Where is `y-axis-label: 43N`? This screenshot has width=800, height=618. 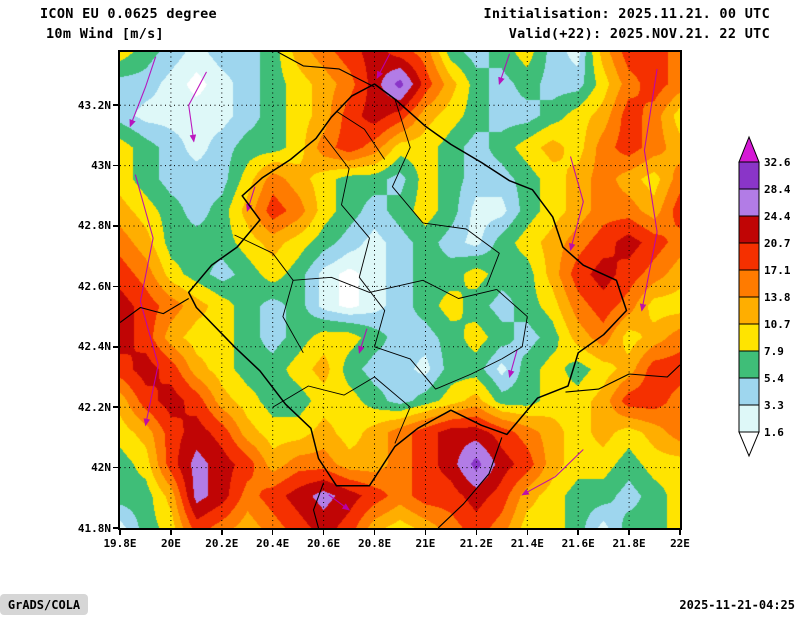 y-axis-label: 43N is located at coordinates (101, 166).